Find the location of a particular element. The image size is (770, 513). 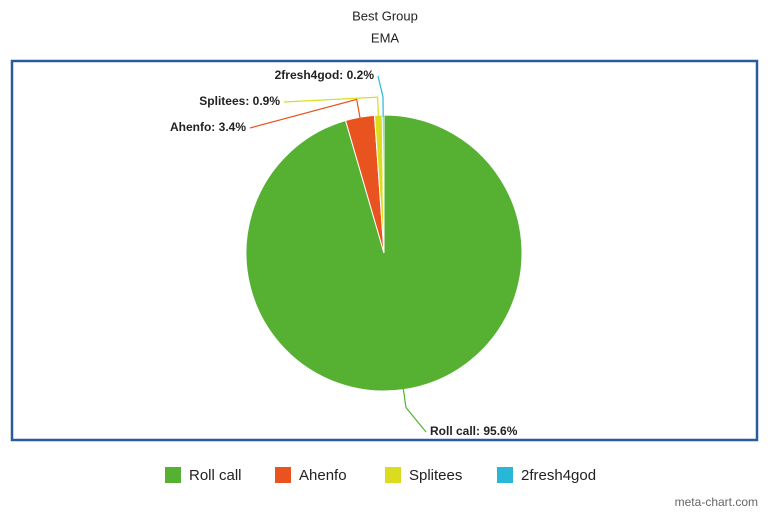

data-label: Ahenfo: 3.4% is located at coordinates (208, 127).